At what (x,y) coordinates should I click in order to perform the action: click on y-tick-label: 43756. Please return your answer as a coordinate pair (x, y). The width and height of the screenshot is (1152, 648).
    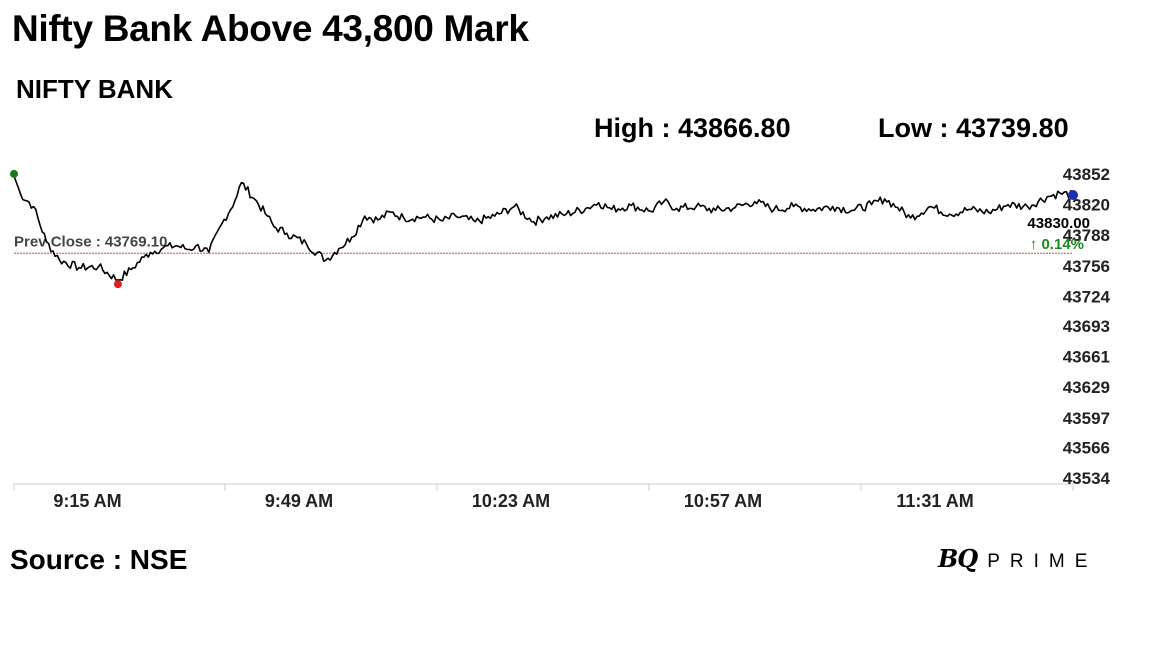
    Looking at the image, I should click on (1086, 266).